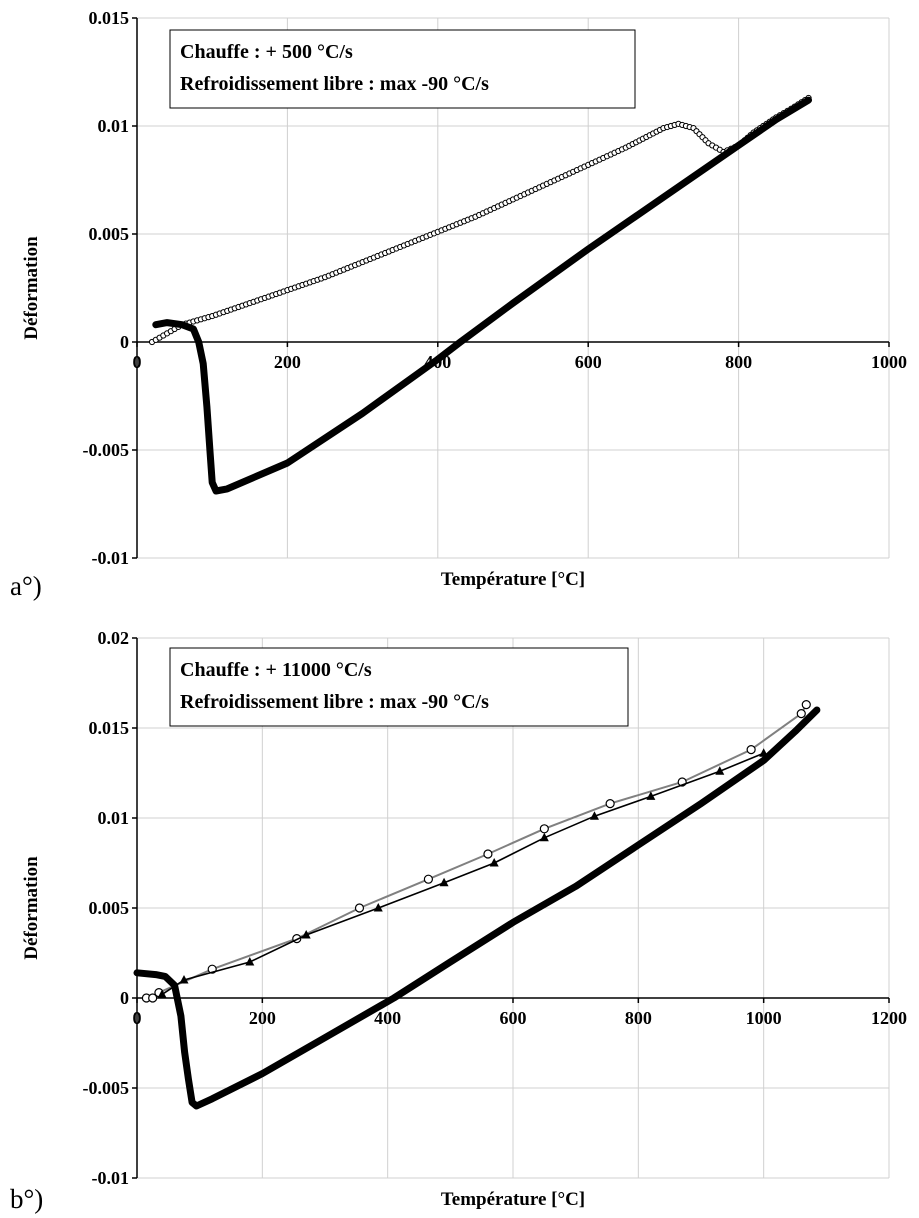 This screenshot has height=1218, width=919. Describe the element at coordinates (114, 638) in the screenshot. I see `y-tick-label: 0.02` at that location.